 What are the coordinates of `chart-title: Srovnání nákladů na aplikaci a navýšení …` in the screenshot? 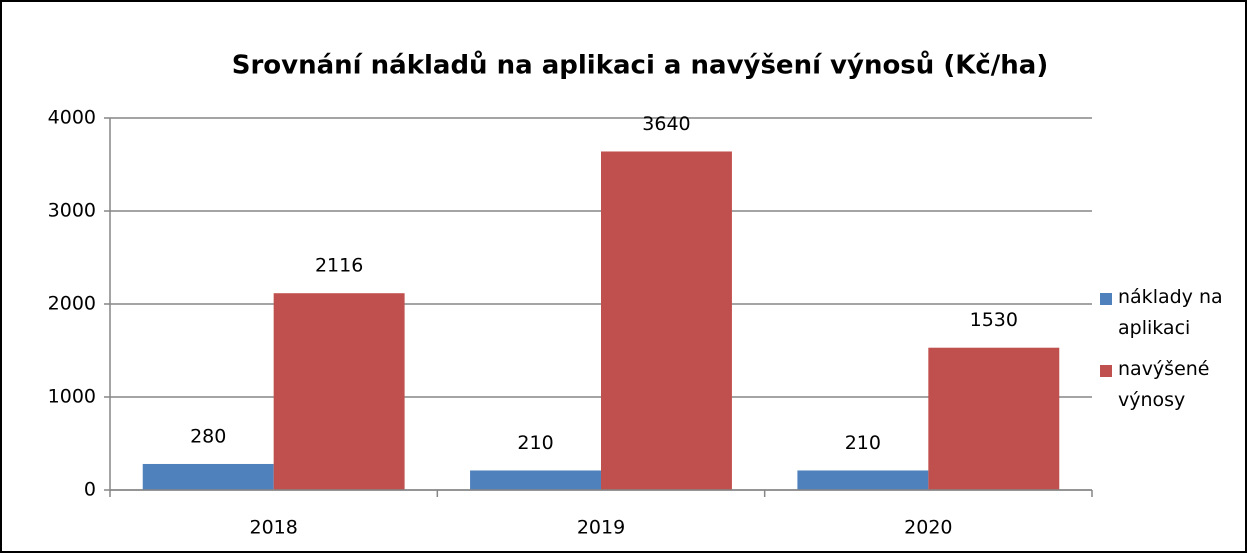 It's located at (640, 65).